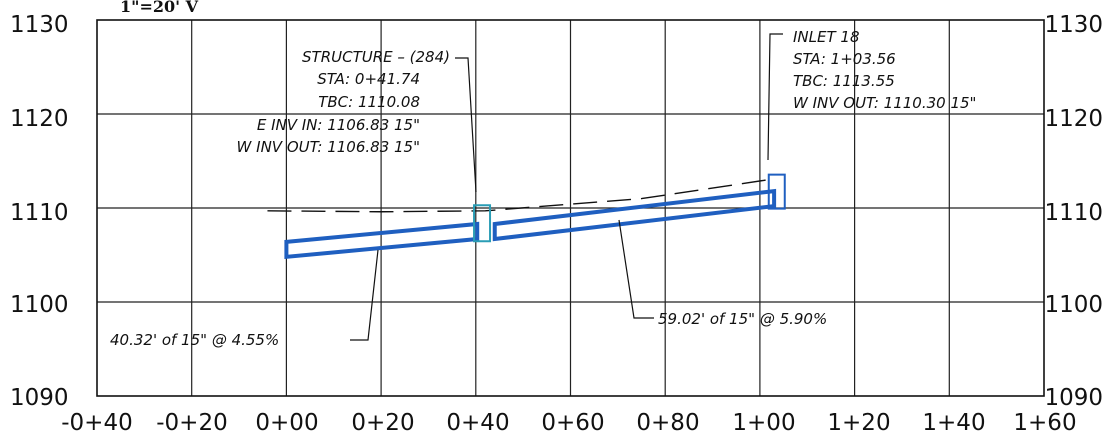 This screenshot has height=441, width=1106. I want to click on y-tick-label-left: 1120, so click(39, 119).